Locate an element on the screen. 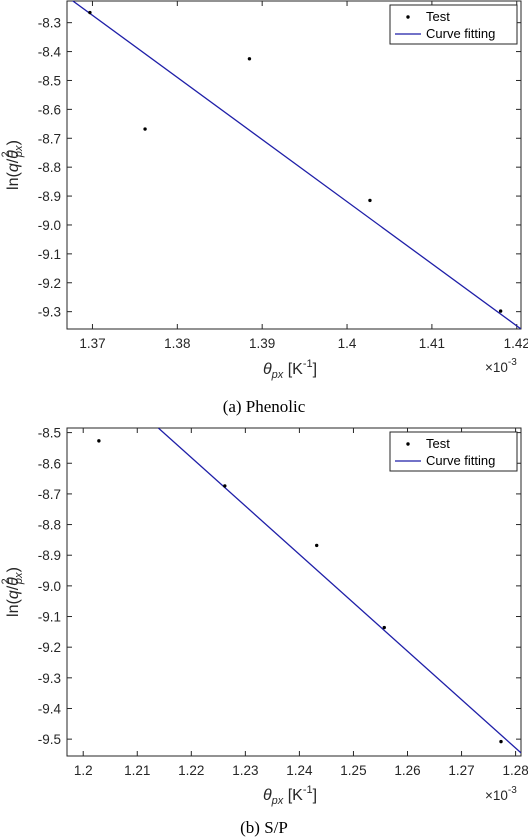  y-tick-label: -9.5 is located at coordinates (49, 739).